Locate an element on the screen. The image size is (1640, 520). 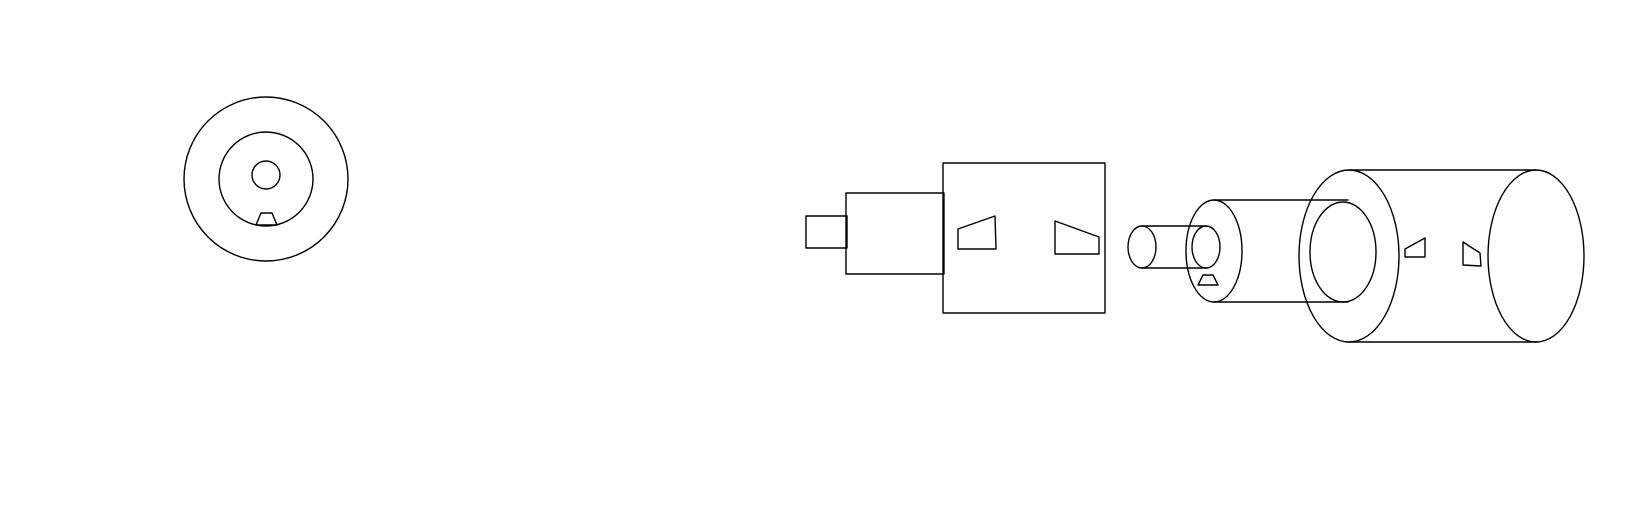
end-view is located at coordinates (266, 179).